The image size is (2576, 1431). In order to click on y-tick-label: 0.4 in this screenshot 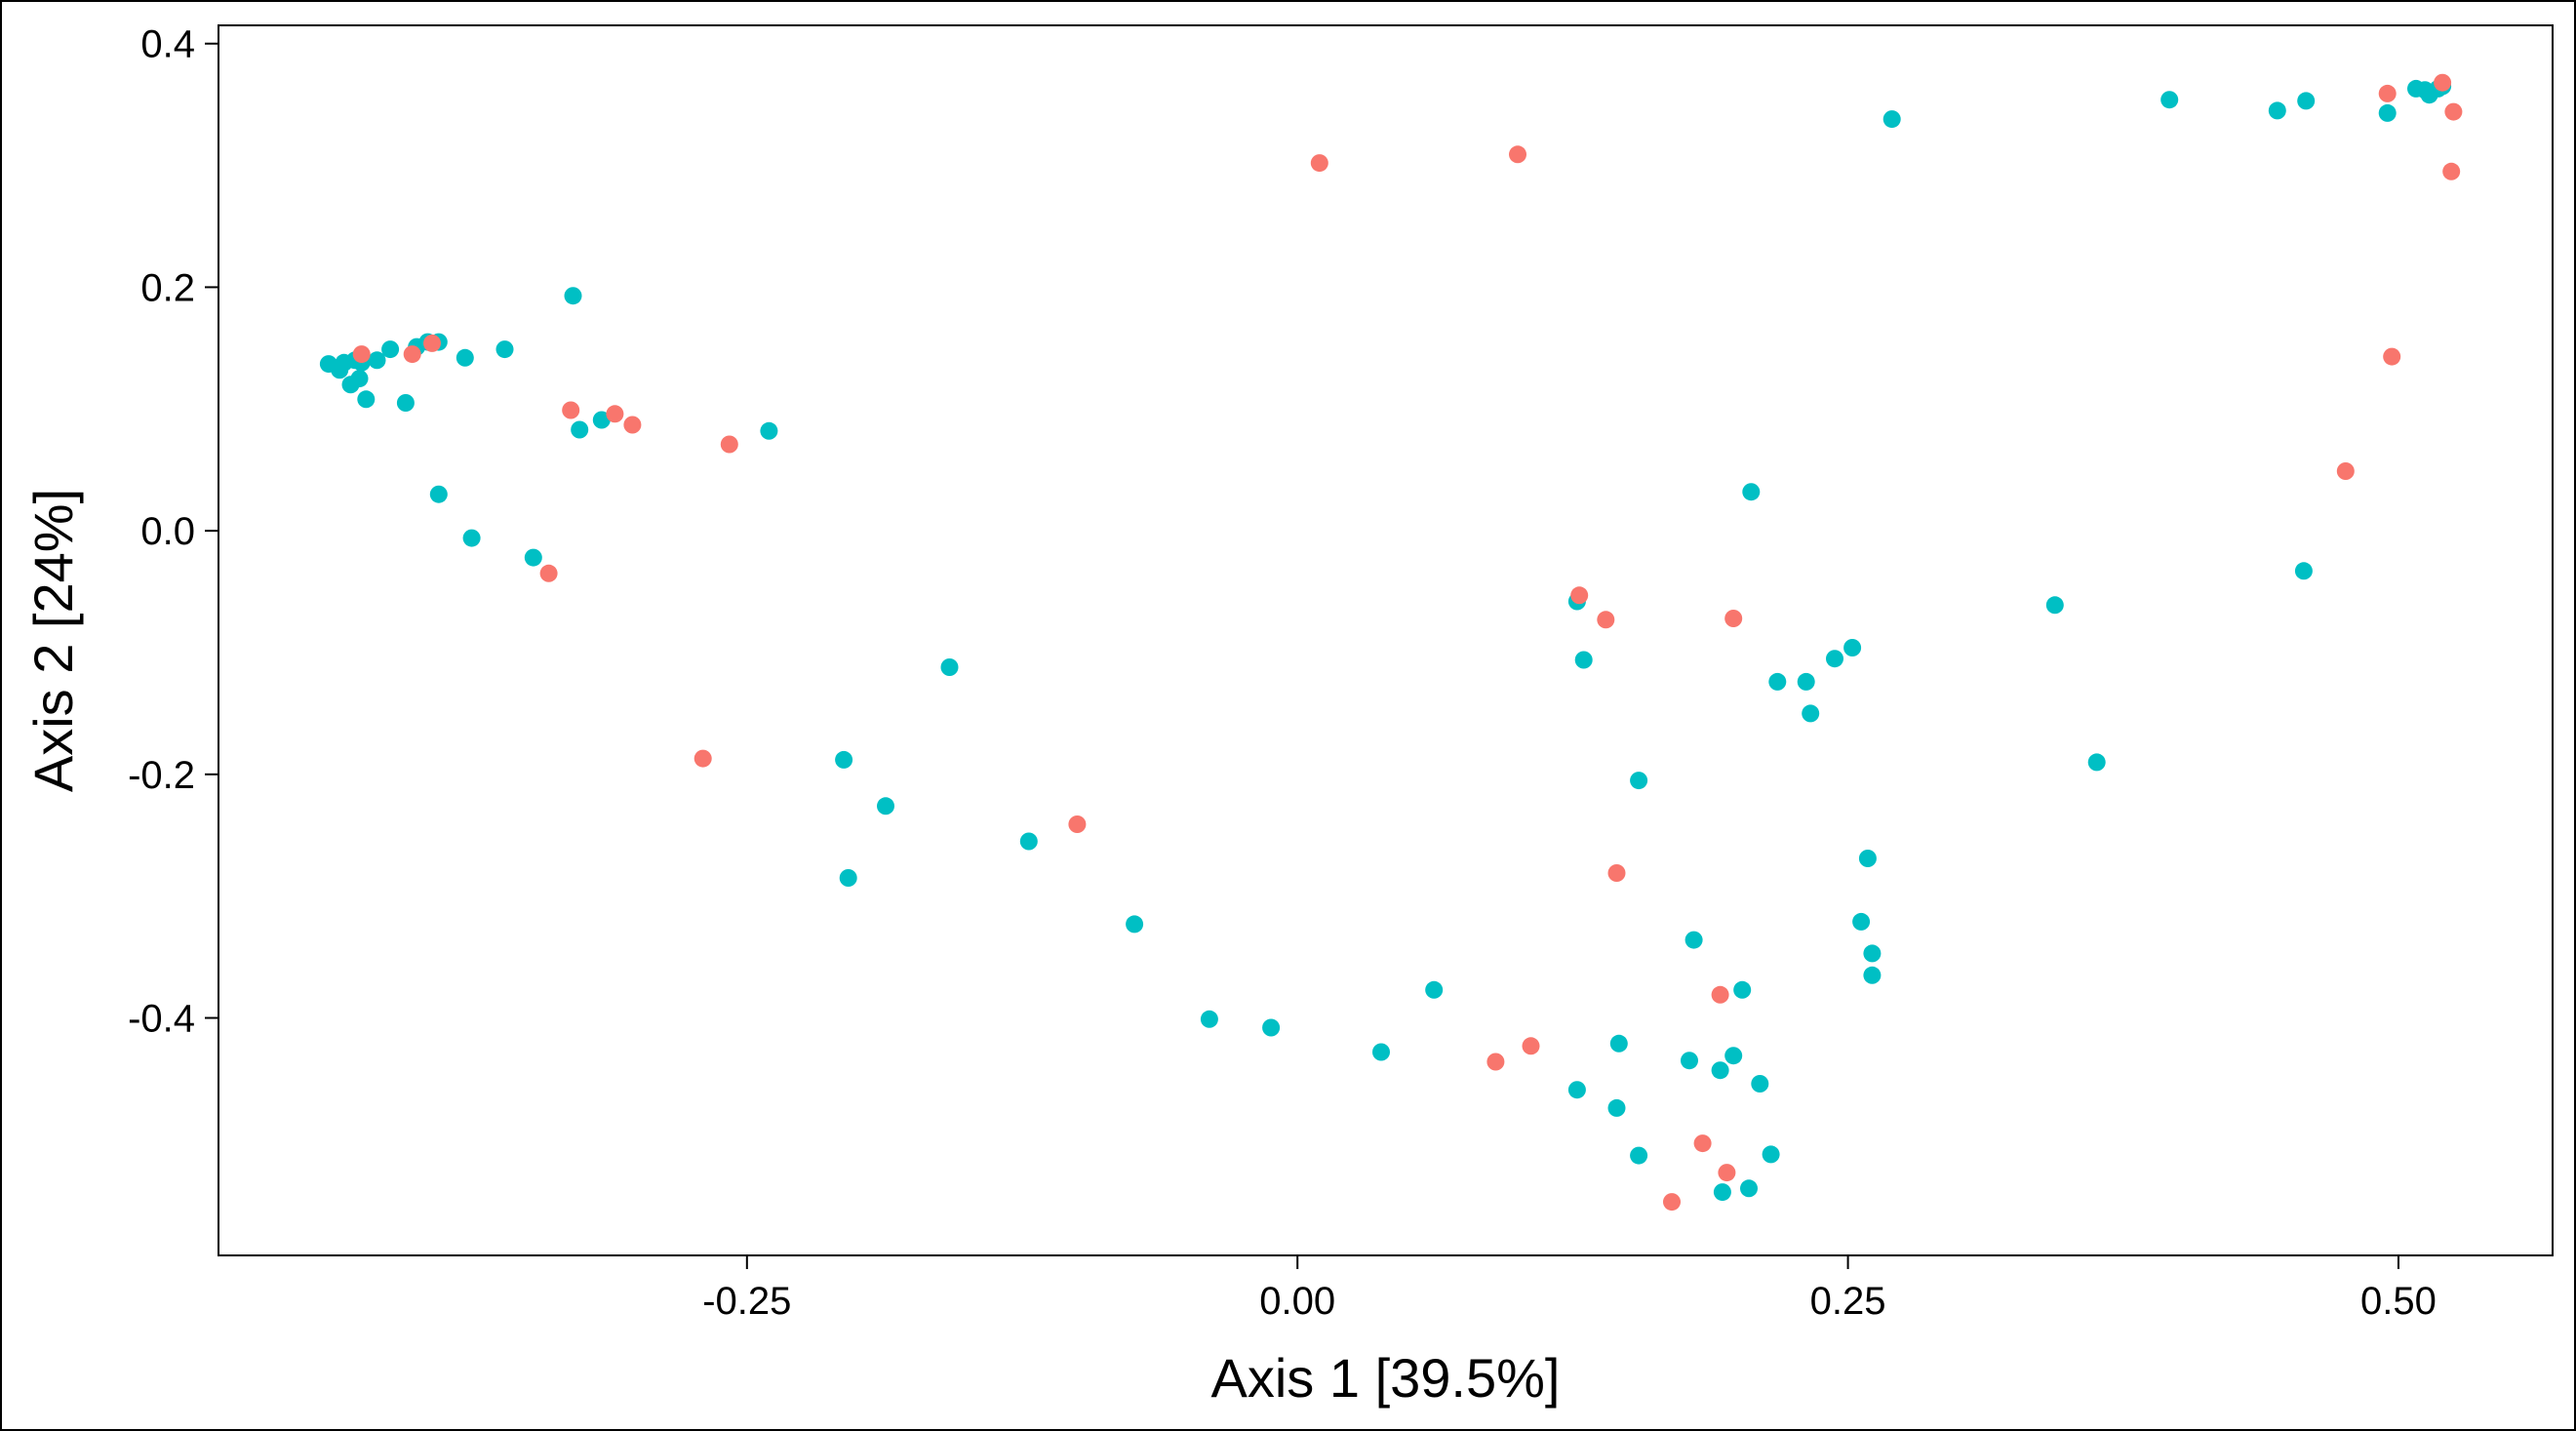, I will do `click(167, 45)`.